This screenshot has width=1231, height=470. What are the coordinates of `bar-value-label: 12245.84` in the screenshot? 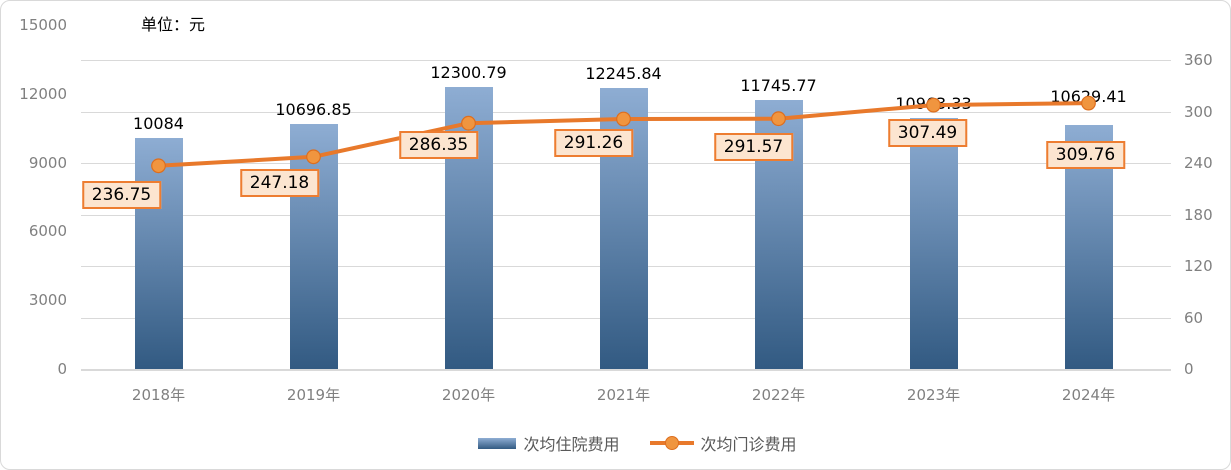 It's located at (623, 74).